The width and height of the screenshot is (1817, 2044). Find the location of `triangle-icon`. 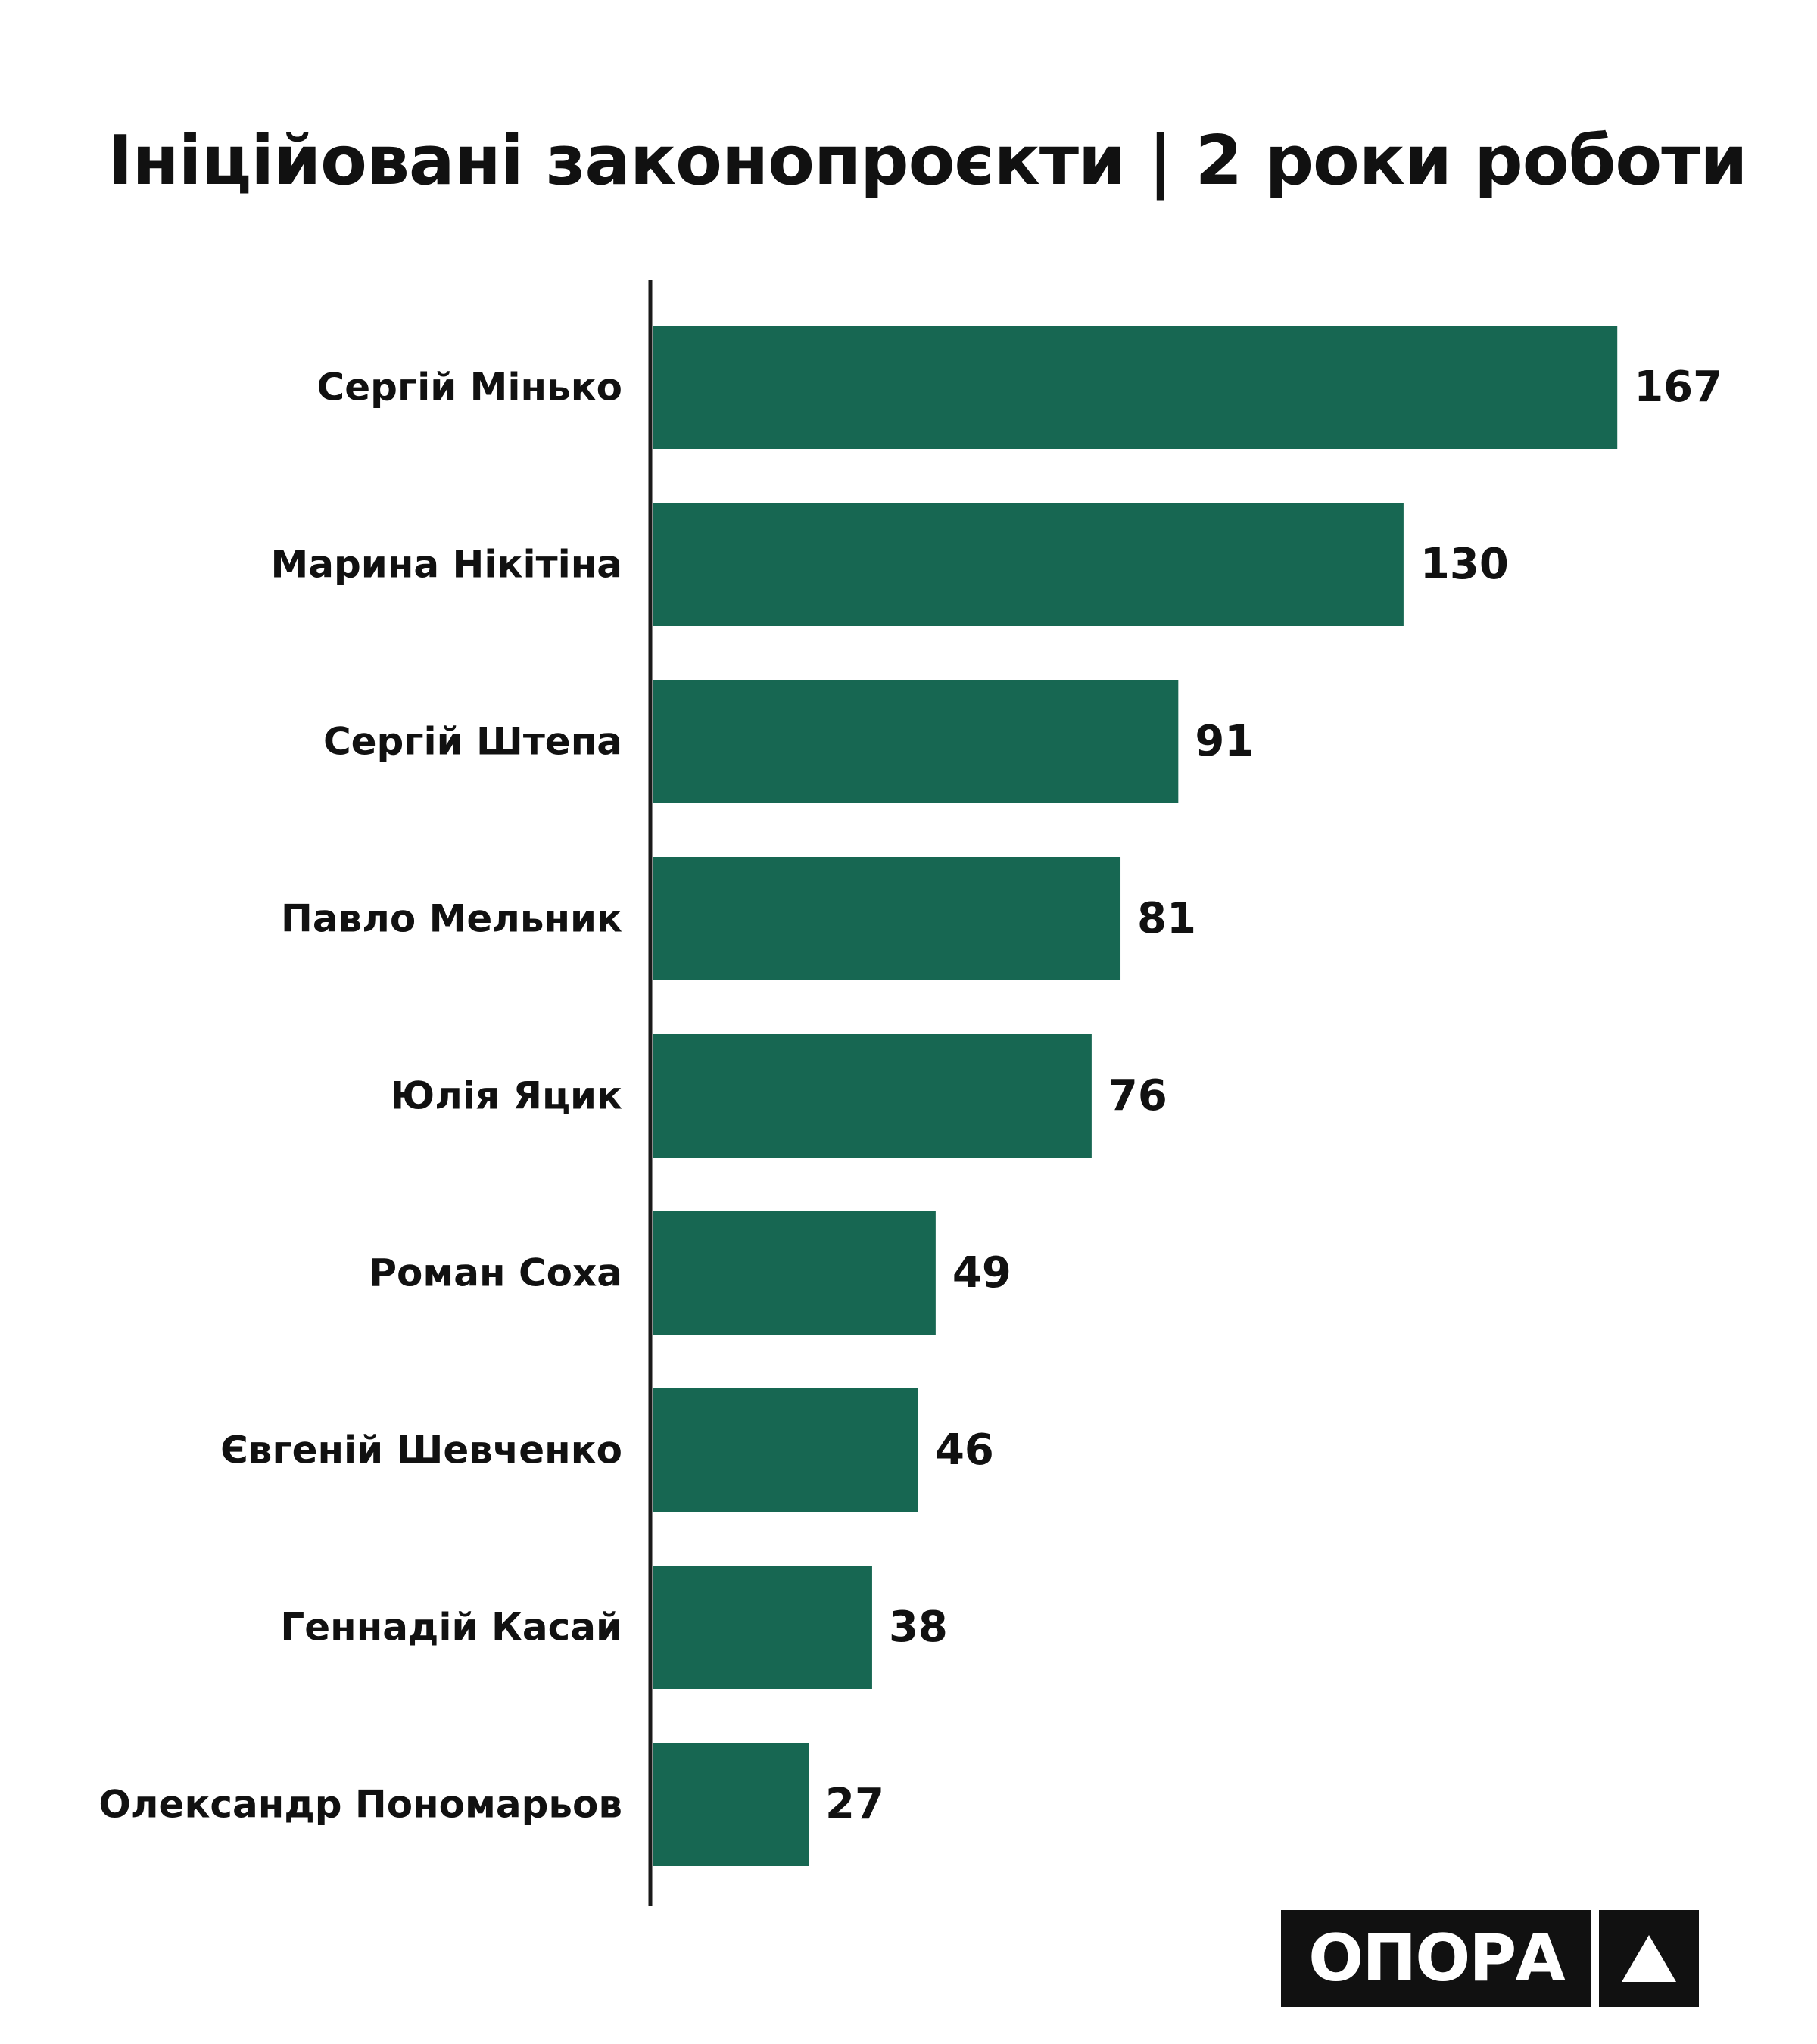

triangle-icon is located at coordinates (1649, 1958).